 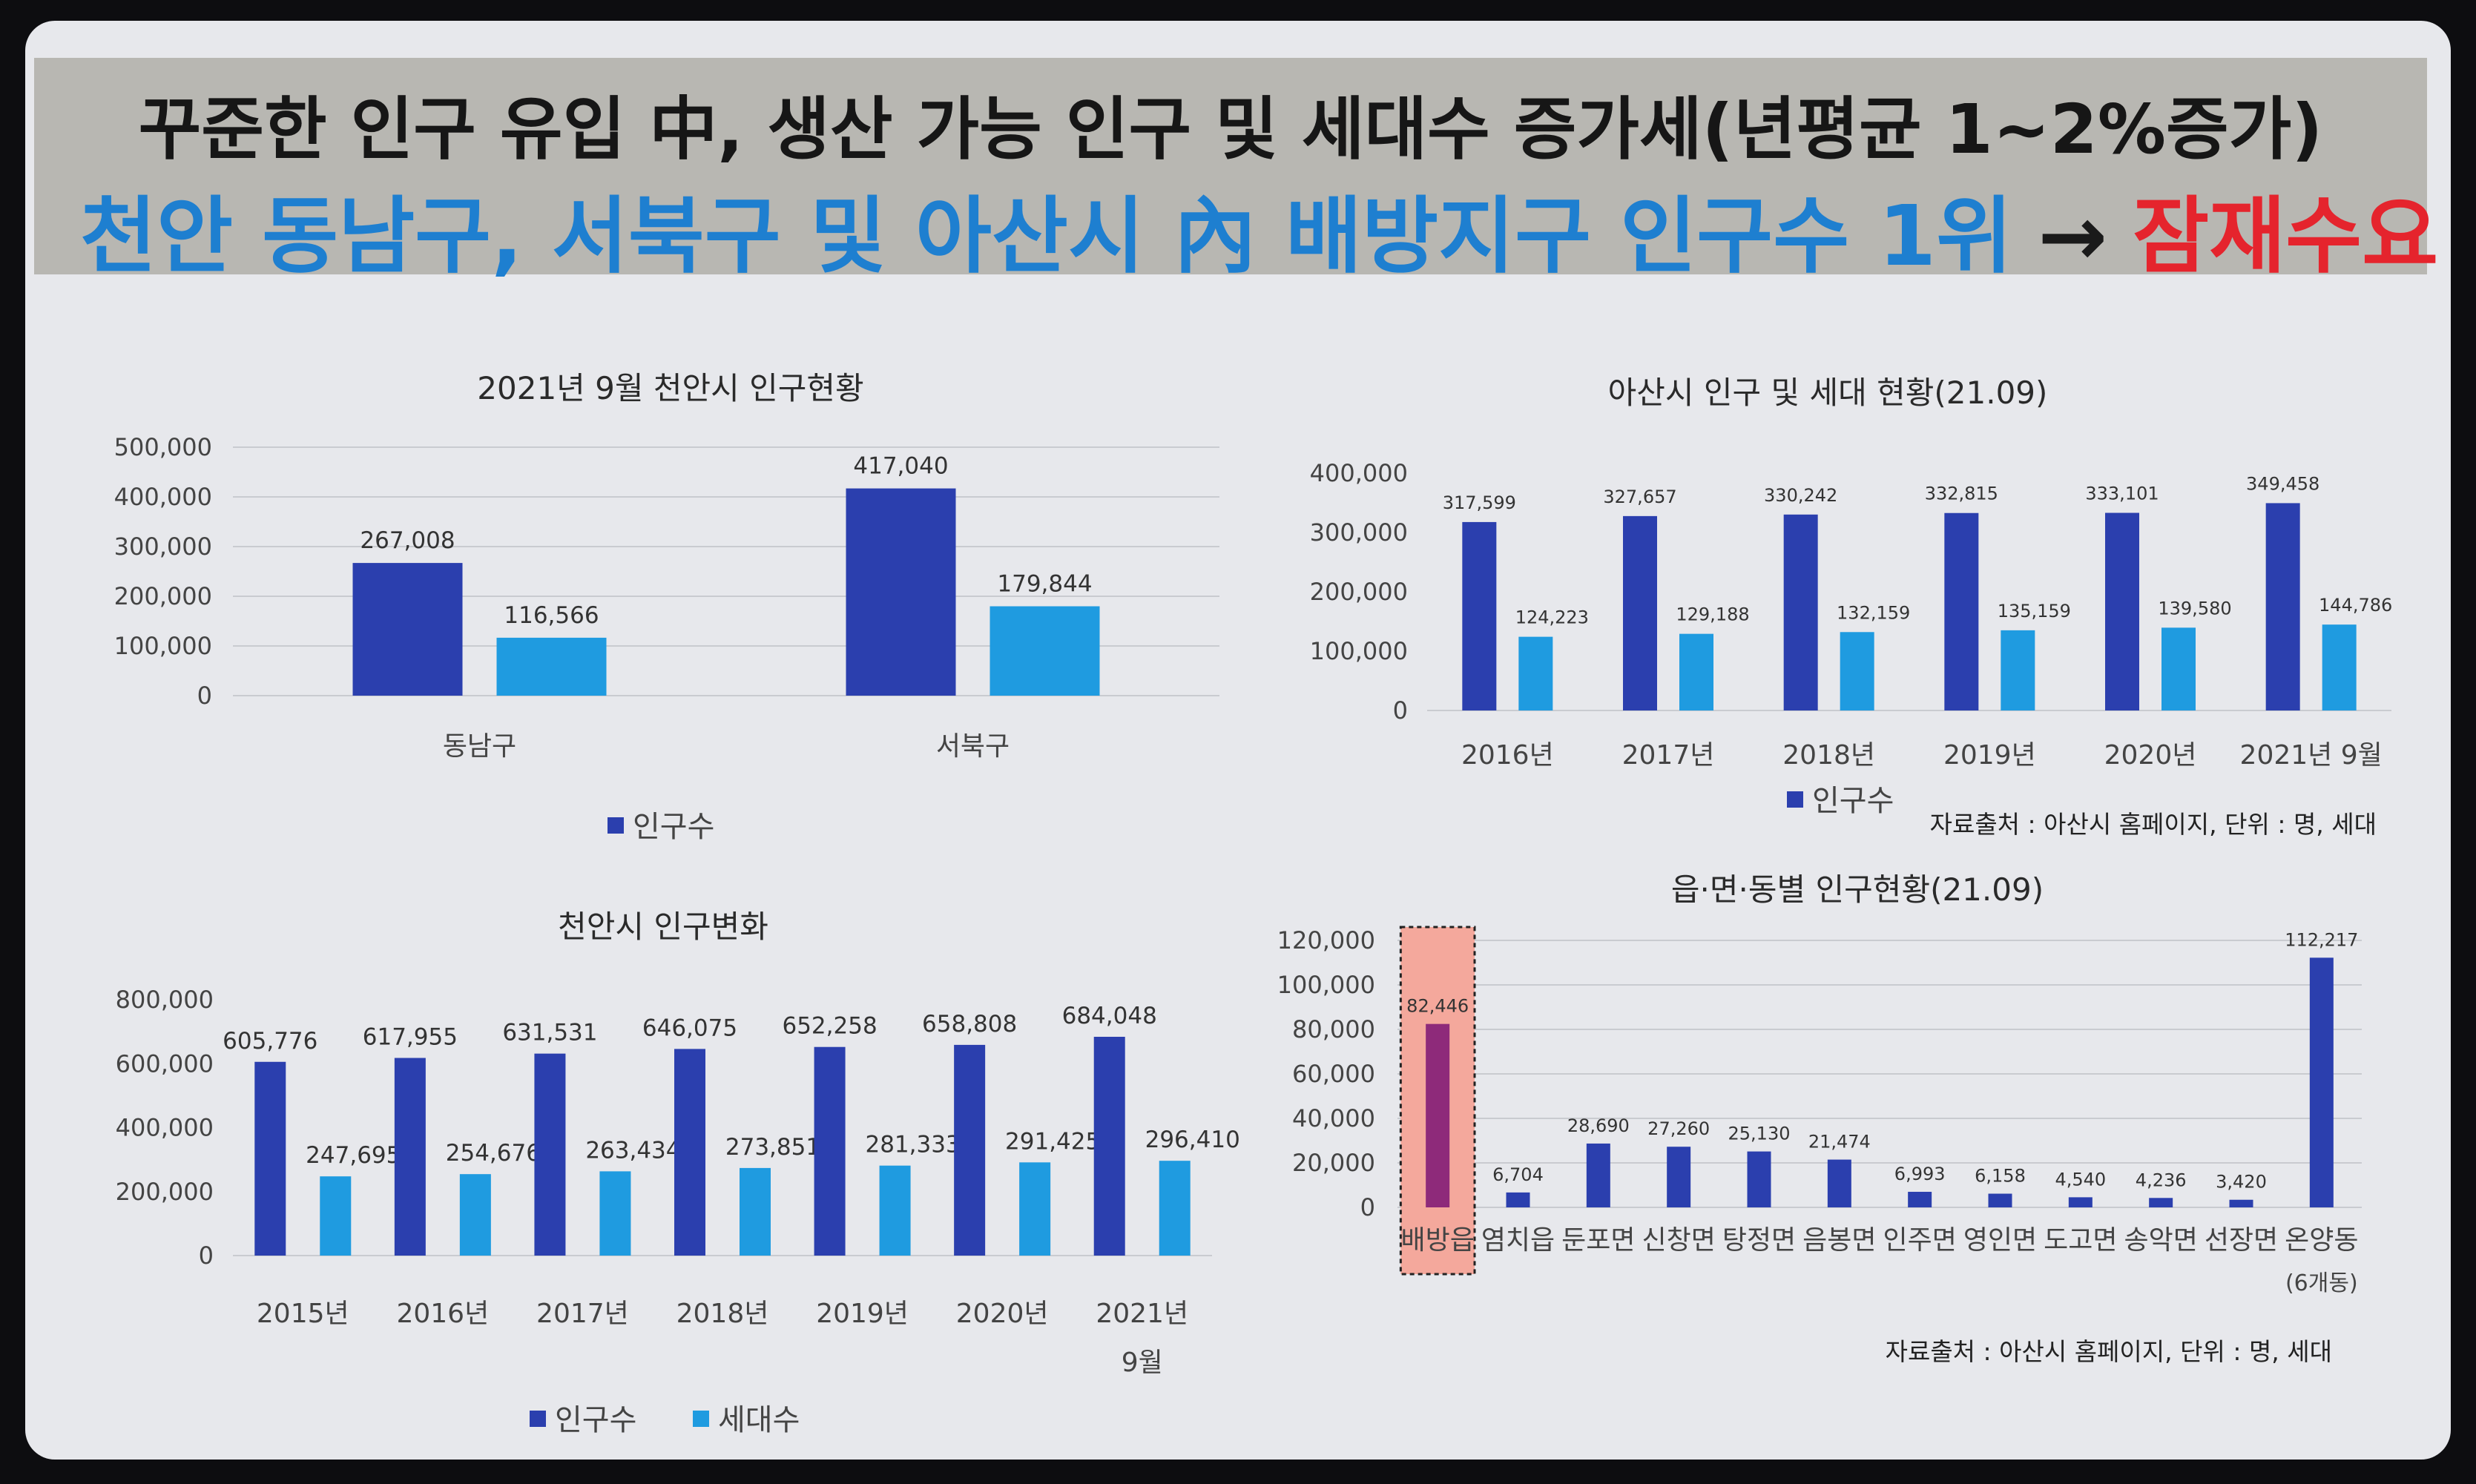 What do you see at coordinates (616, 825) in the screenshot?
I see `legend-swatch` at bounding box center [616, 825].